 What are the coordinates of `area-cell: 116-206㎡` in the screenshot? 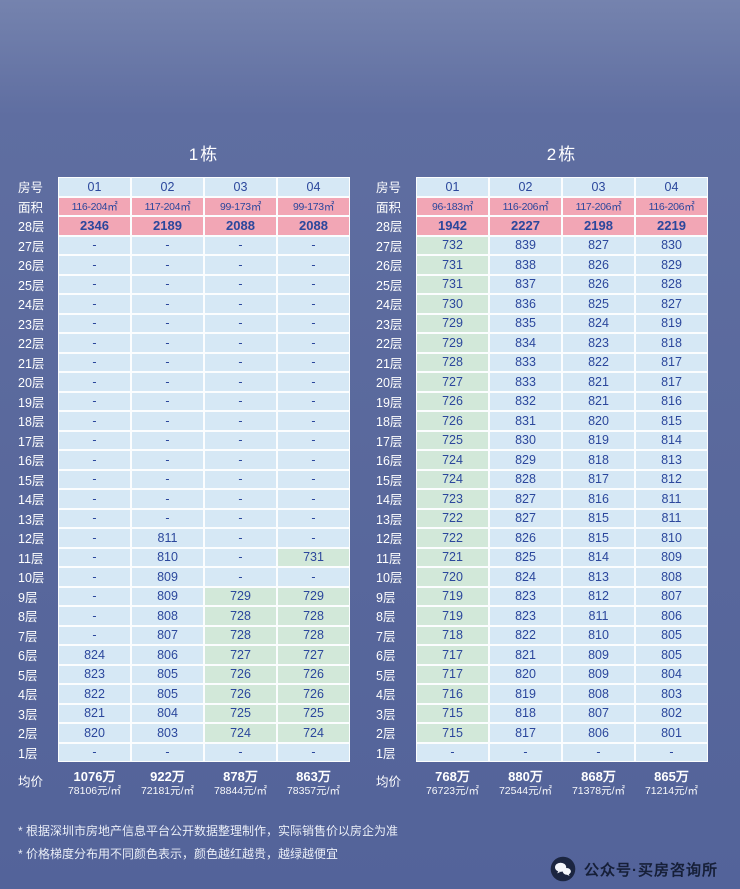 It's located at (525, 206).